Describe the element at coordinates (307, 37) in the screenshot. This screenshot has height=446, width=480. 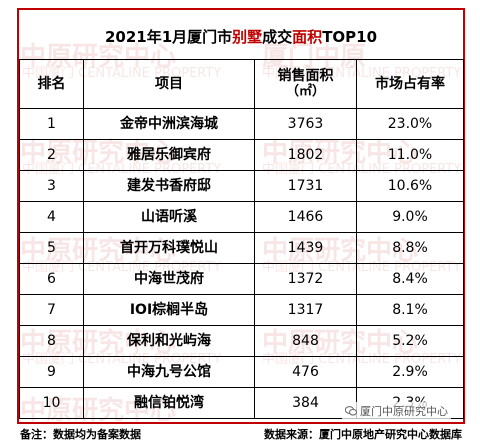
I see `title-highlight-area: 面积` at that location.